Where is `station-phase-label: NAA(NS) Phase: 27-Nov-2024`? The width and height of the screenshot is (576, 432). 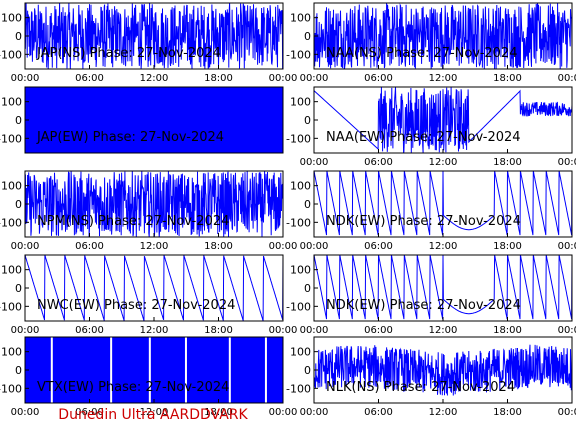 station-phase-label: NAA(NS) Phase: 27-Nov-2024 is located at coordinates (421, 53).